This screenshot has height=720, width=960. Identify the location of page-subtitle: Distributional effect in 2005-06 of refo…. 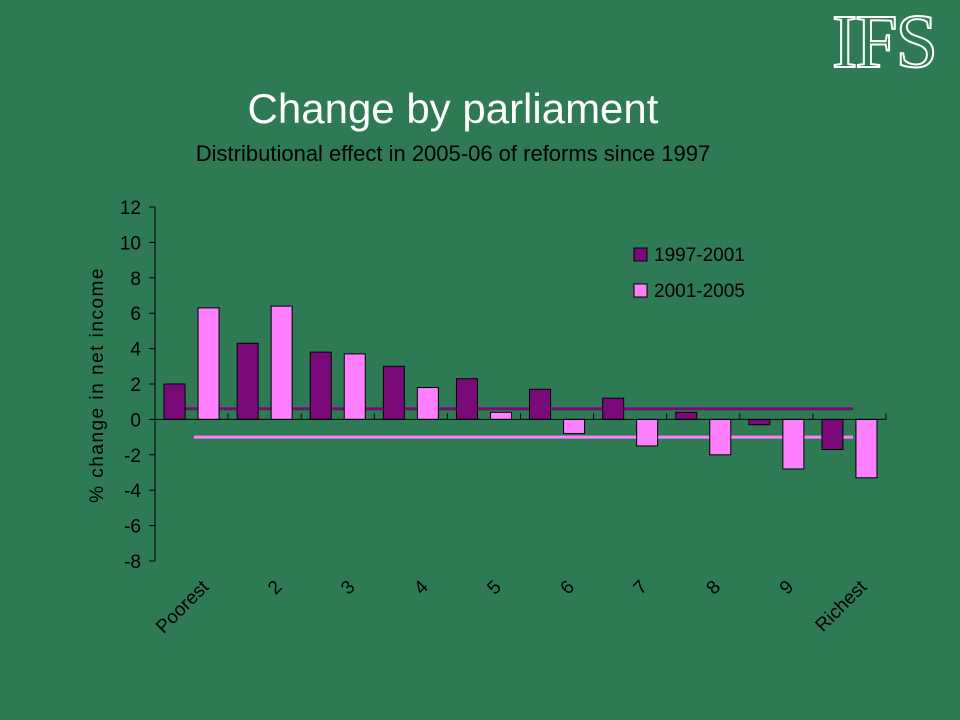
(453, 153).